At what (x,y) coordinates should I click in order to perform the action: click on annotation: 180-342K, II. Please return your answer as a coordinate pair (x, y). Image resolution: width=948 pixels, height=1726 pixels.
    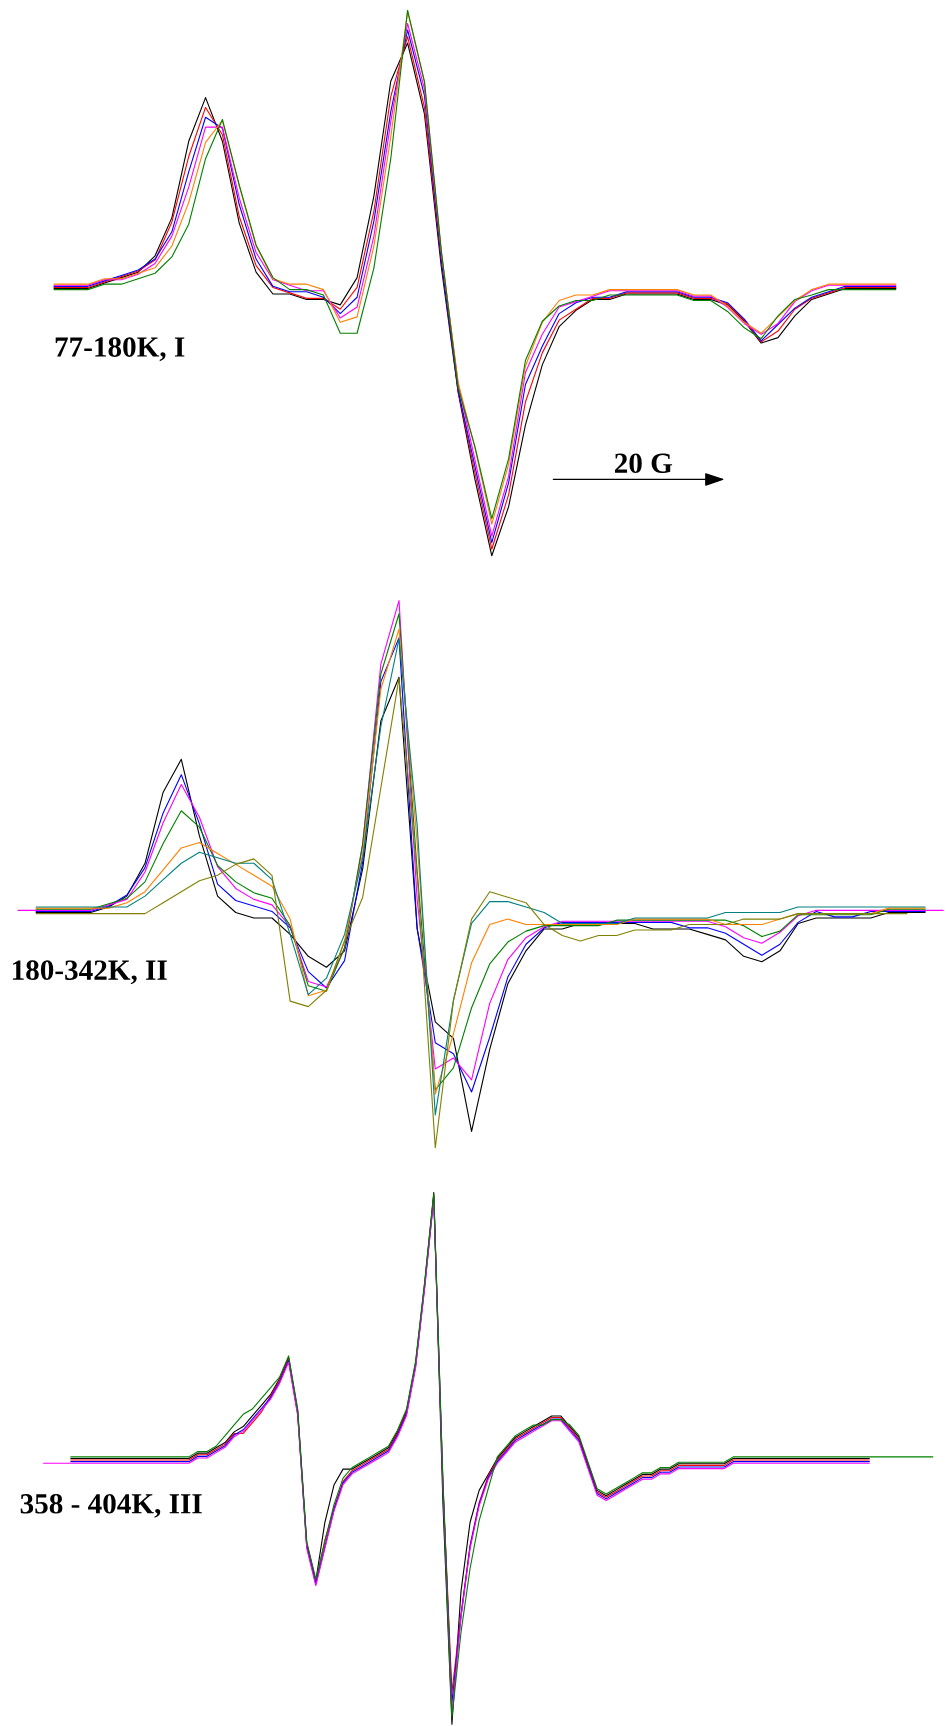
    Looking at the image, I should click on (89, 972).